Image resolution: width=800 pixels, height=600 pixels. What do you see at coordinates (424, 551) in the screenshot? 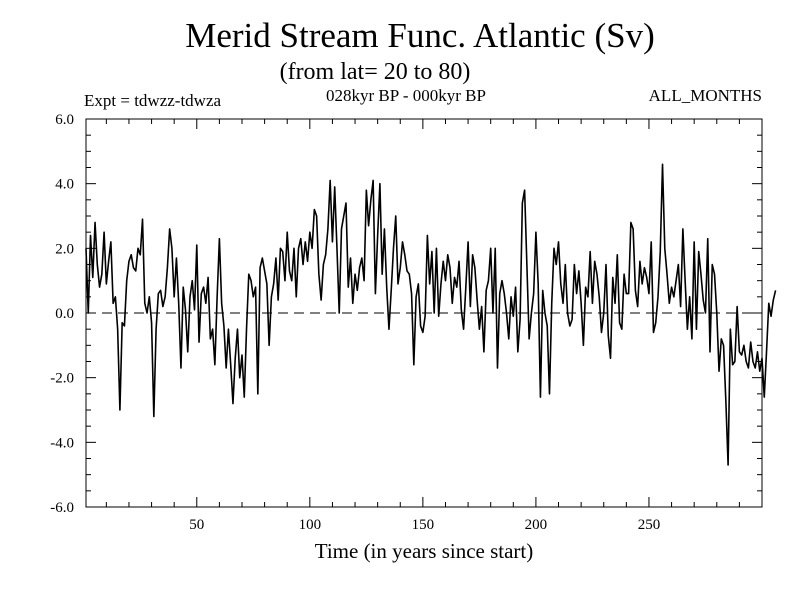
I see `x-axis-label: Time (in years since start)` at bounding box center [424, 551].